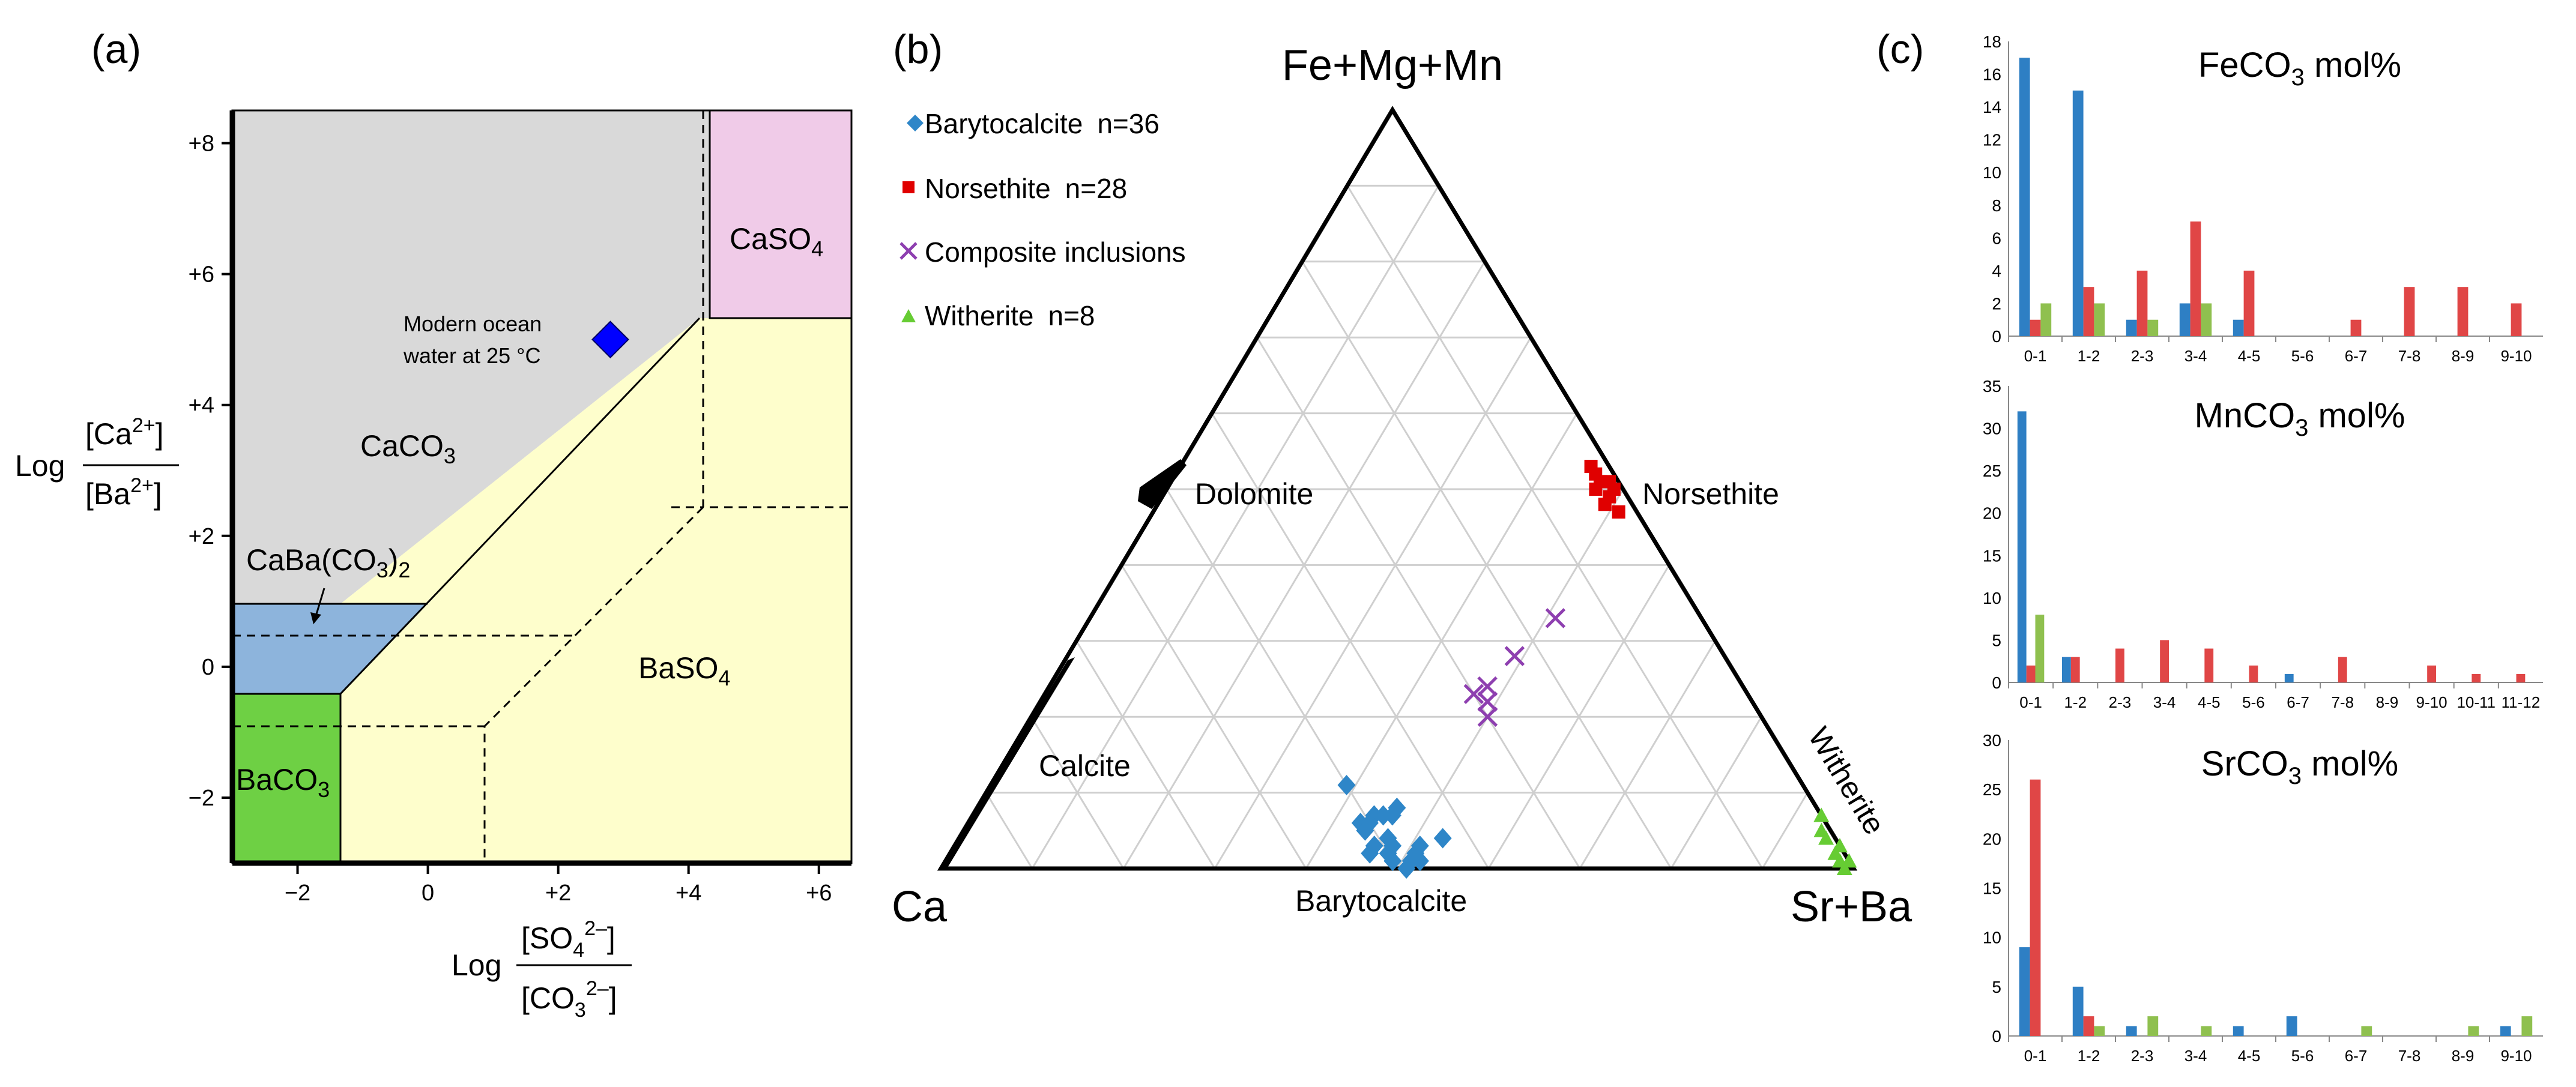  Describe the element at coordinates (1997, 987) in the screenshot. I see `y-tick-label: 5` at that location.